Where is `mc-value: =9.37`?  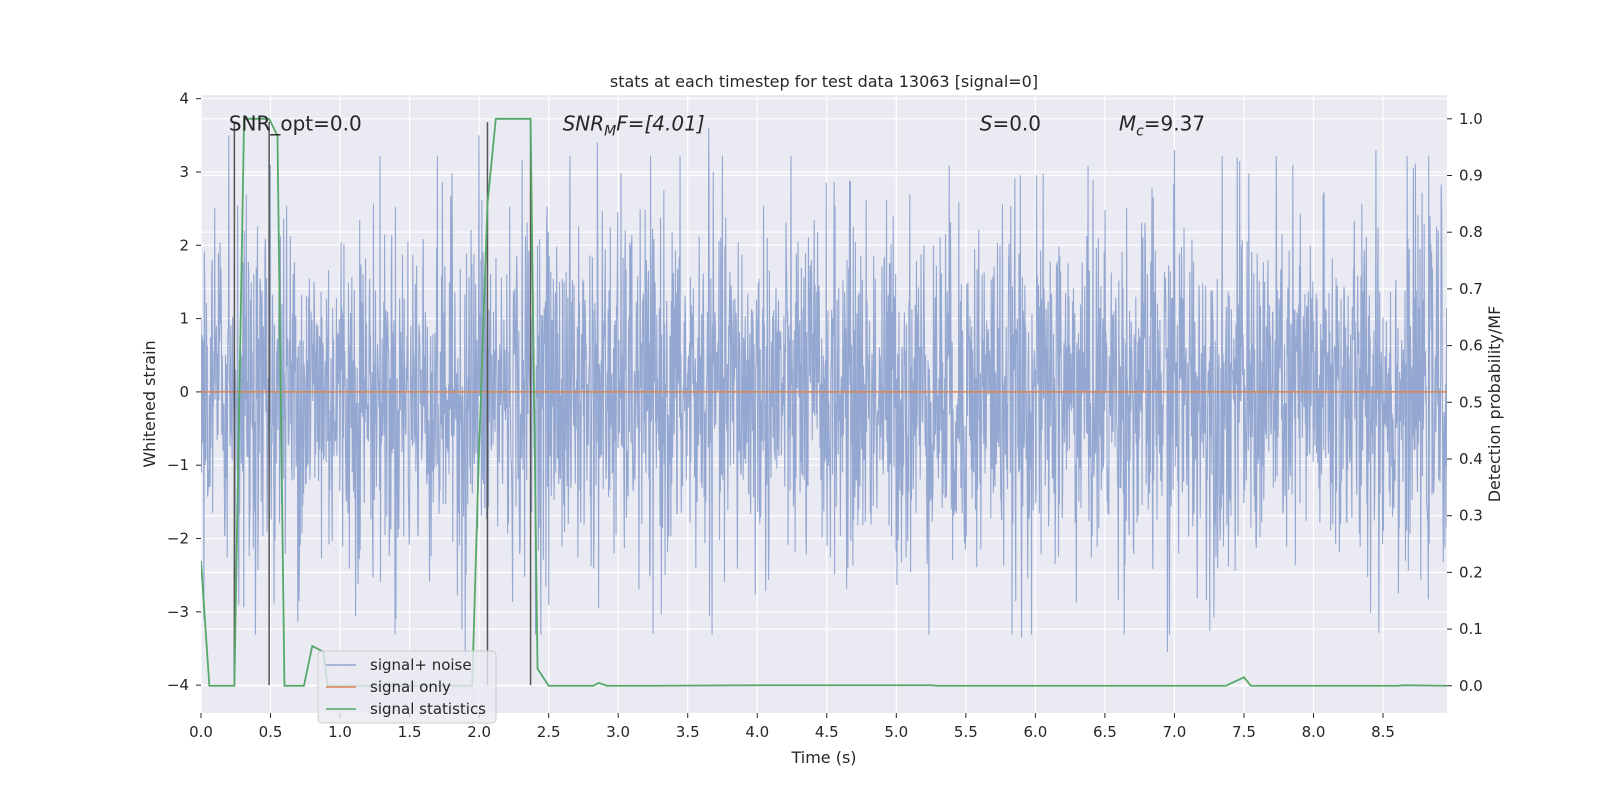 mc-value: =9.37 is located at coordinates (1174, 123).